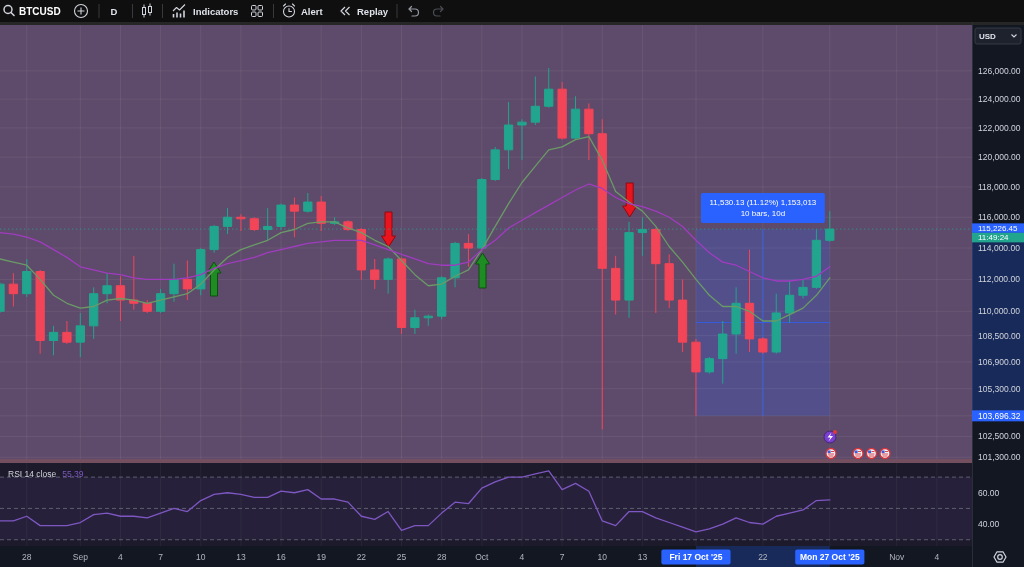 Image resolution: width=1024 pixels, height=567 pixels. Describe the element at coordinates (999, 311) in the screenshot. I see `y-tick-label: 110,000.00` at that location.